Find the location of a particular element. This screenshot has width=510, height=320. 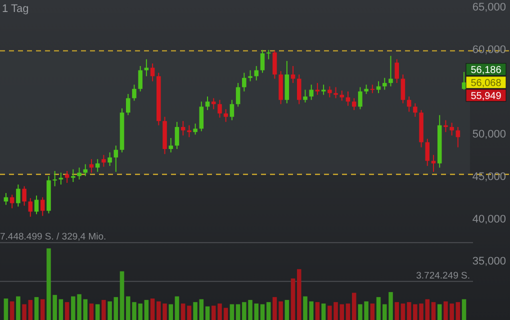

y-tick-label: 65,000 is located at coordinates (489, 8).